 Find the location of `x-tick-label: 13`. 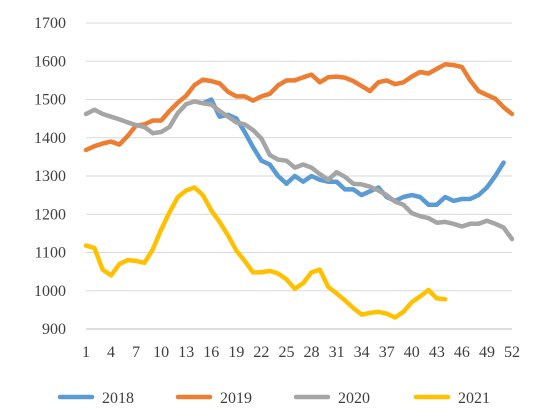

x-tick-label: 13 is located at coordinates (186, 352).